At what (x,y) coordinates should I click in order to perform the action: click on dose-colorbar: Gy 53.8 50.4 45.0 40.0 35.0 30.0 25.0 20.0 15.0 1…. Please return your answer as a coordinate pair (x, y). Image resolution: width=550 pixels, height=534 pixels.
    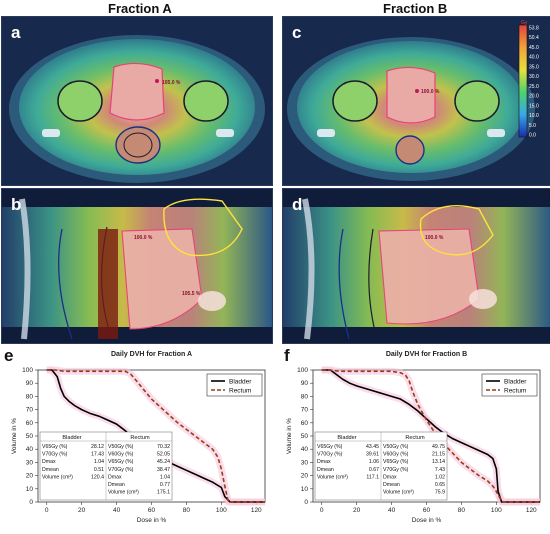
    Looking at the image, I should click on (528, 79).